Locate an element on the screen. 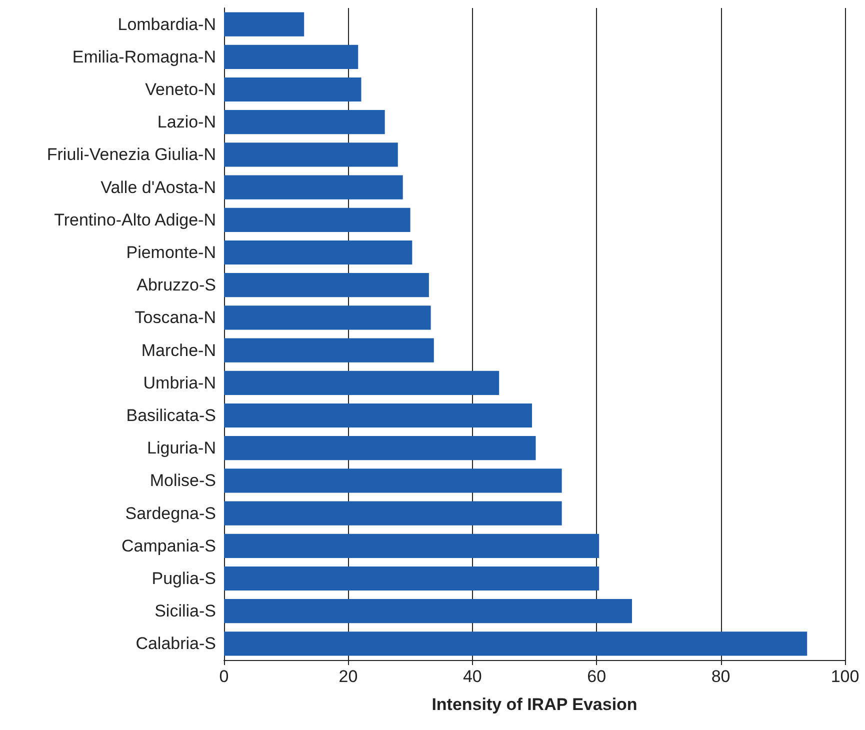 The image size is (865, 730). x-tick-label: 20 is located at coordinates (348, 676).